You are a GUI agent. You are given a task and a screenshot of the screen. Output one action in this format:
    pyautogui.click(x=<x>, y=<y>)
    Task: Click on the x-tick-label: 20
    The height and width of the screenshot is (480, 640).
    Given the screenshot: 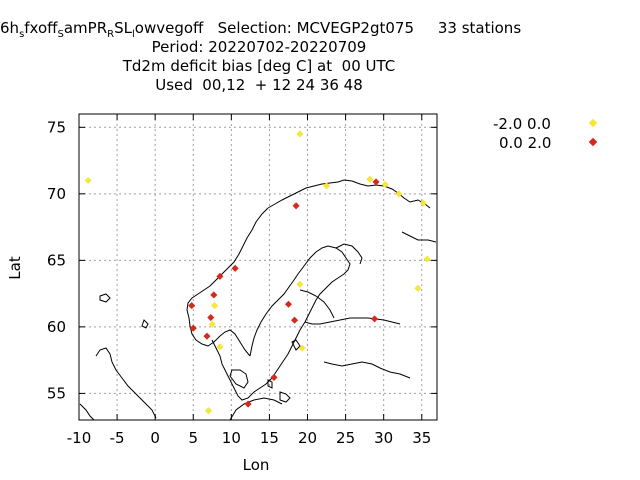 What is the action you would take?
    pyautogui.click(x=307, y=438)
    